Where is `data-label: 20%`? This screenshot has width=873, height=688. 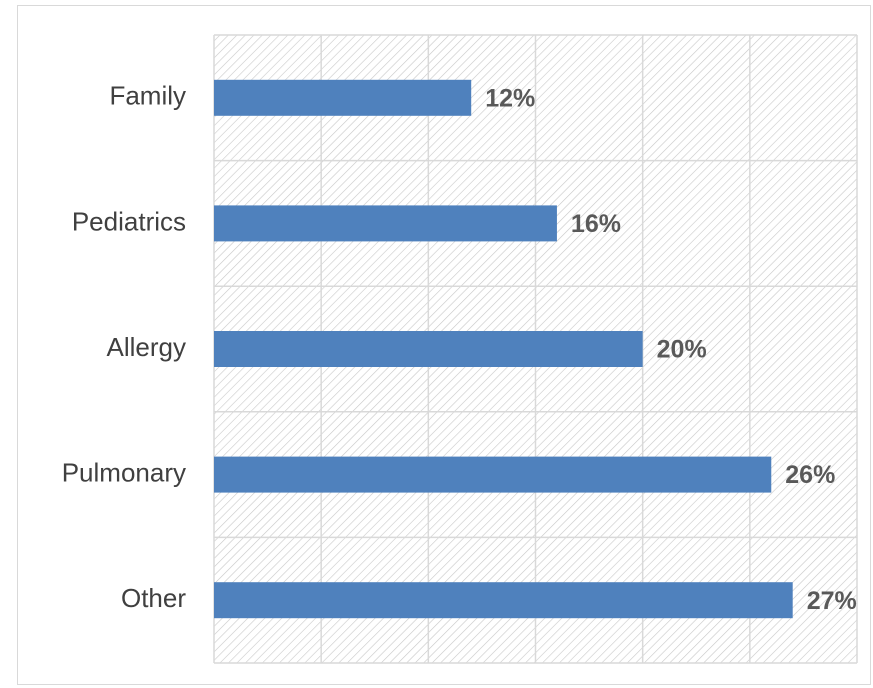
data-label: 20% is located at coordinates (682, 350).